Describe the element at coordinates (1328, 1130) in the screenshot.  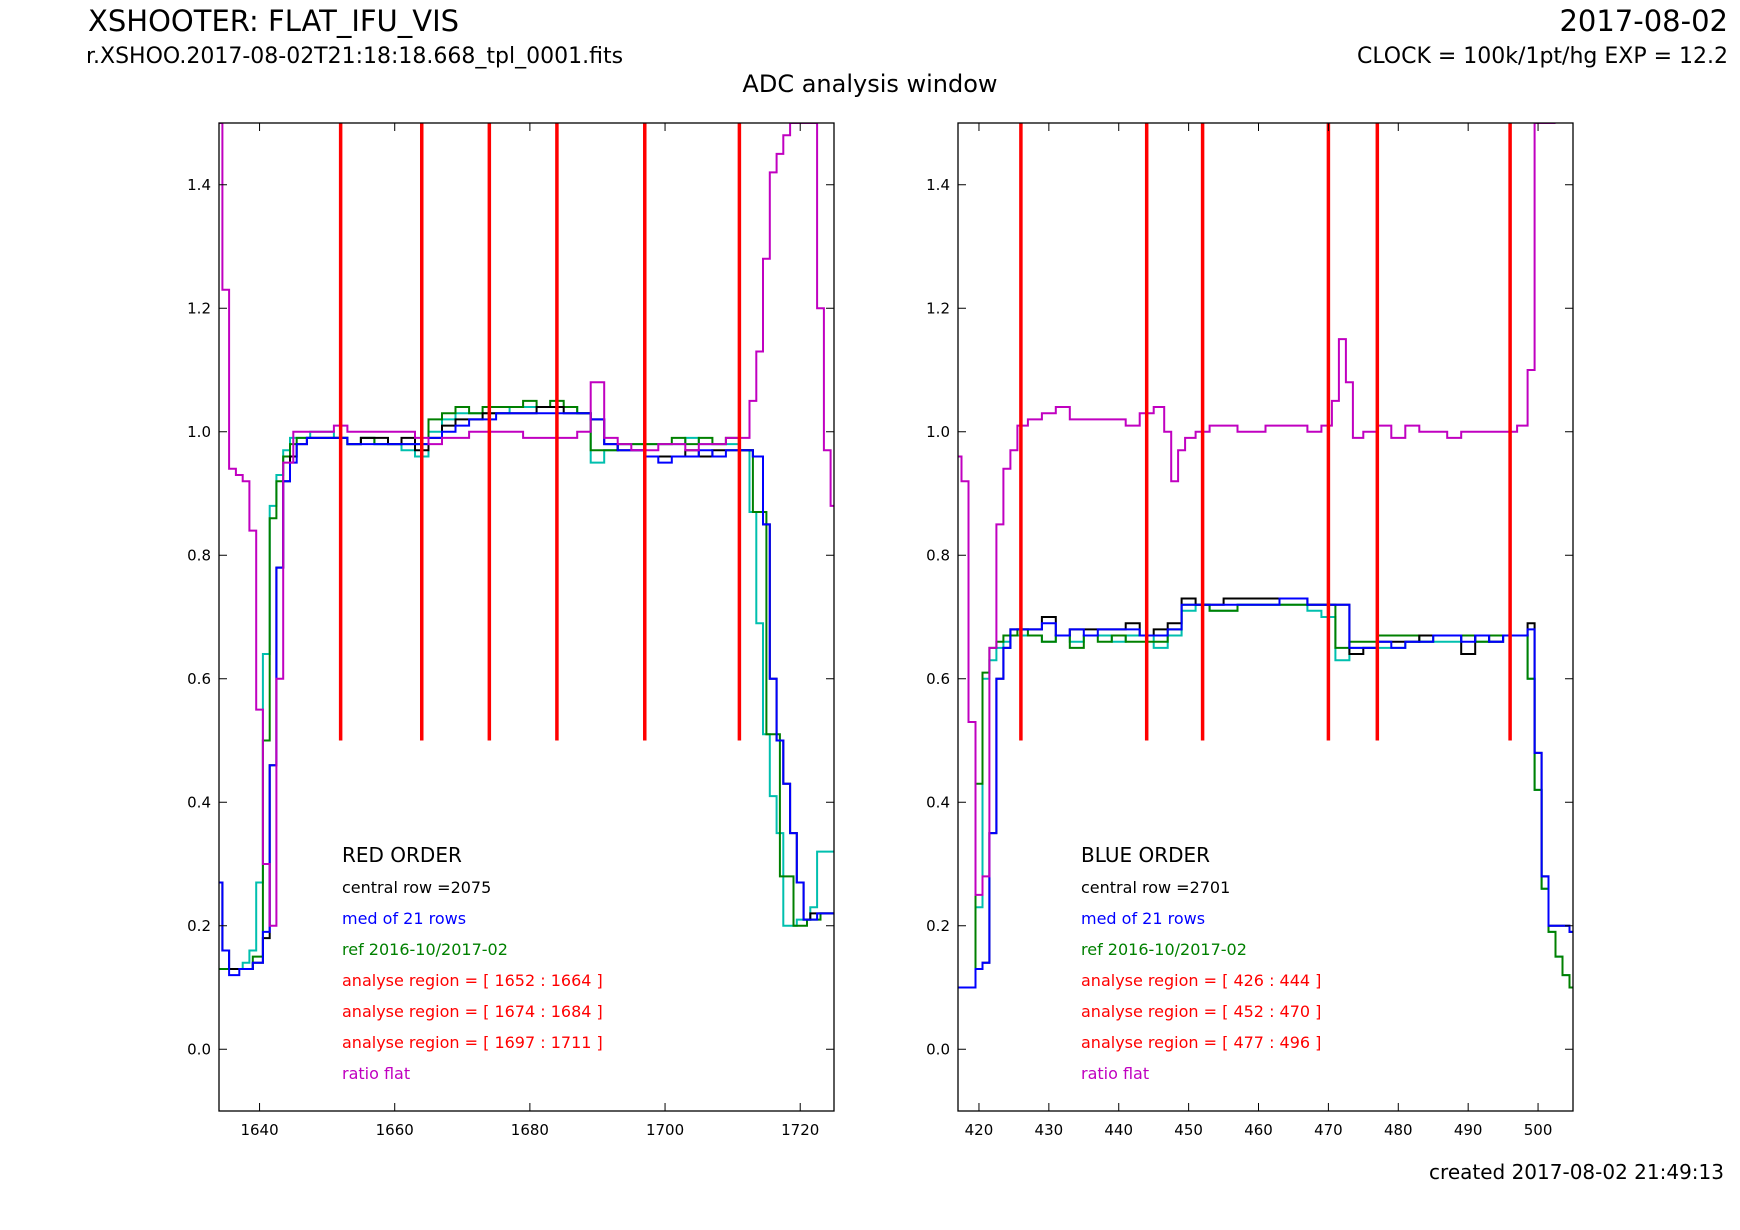
I see `x-tick-label: 470` at that location.